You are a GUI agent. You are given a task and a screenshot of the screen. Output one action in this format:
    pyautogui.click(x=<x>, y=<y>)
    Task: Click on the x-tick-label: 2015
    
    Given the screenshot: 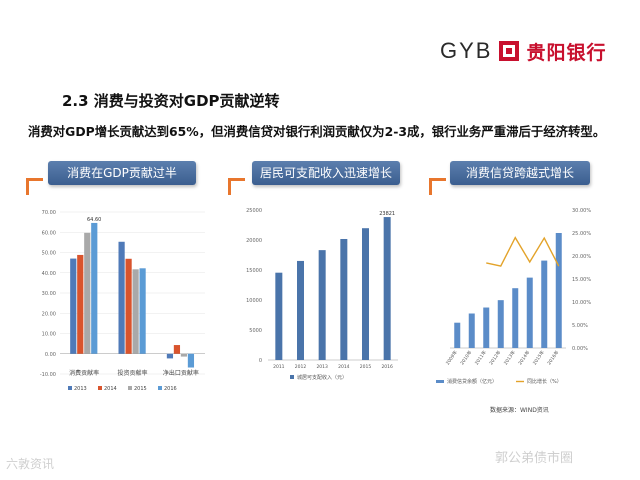 What is the action you would take?
    pyautogui.click(x=366, y=367)
    